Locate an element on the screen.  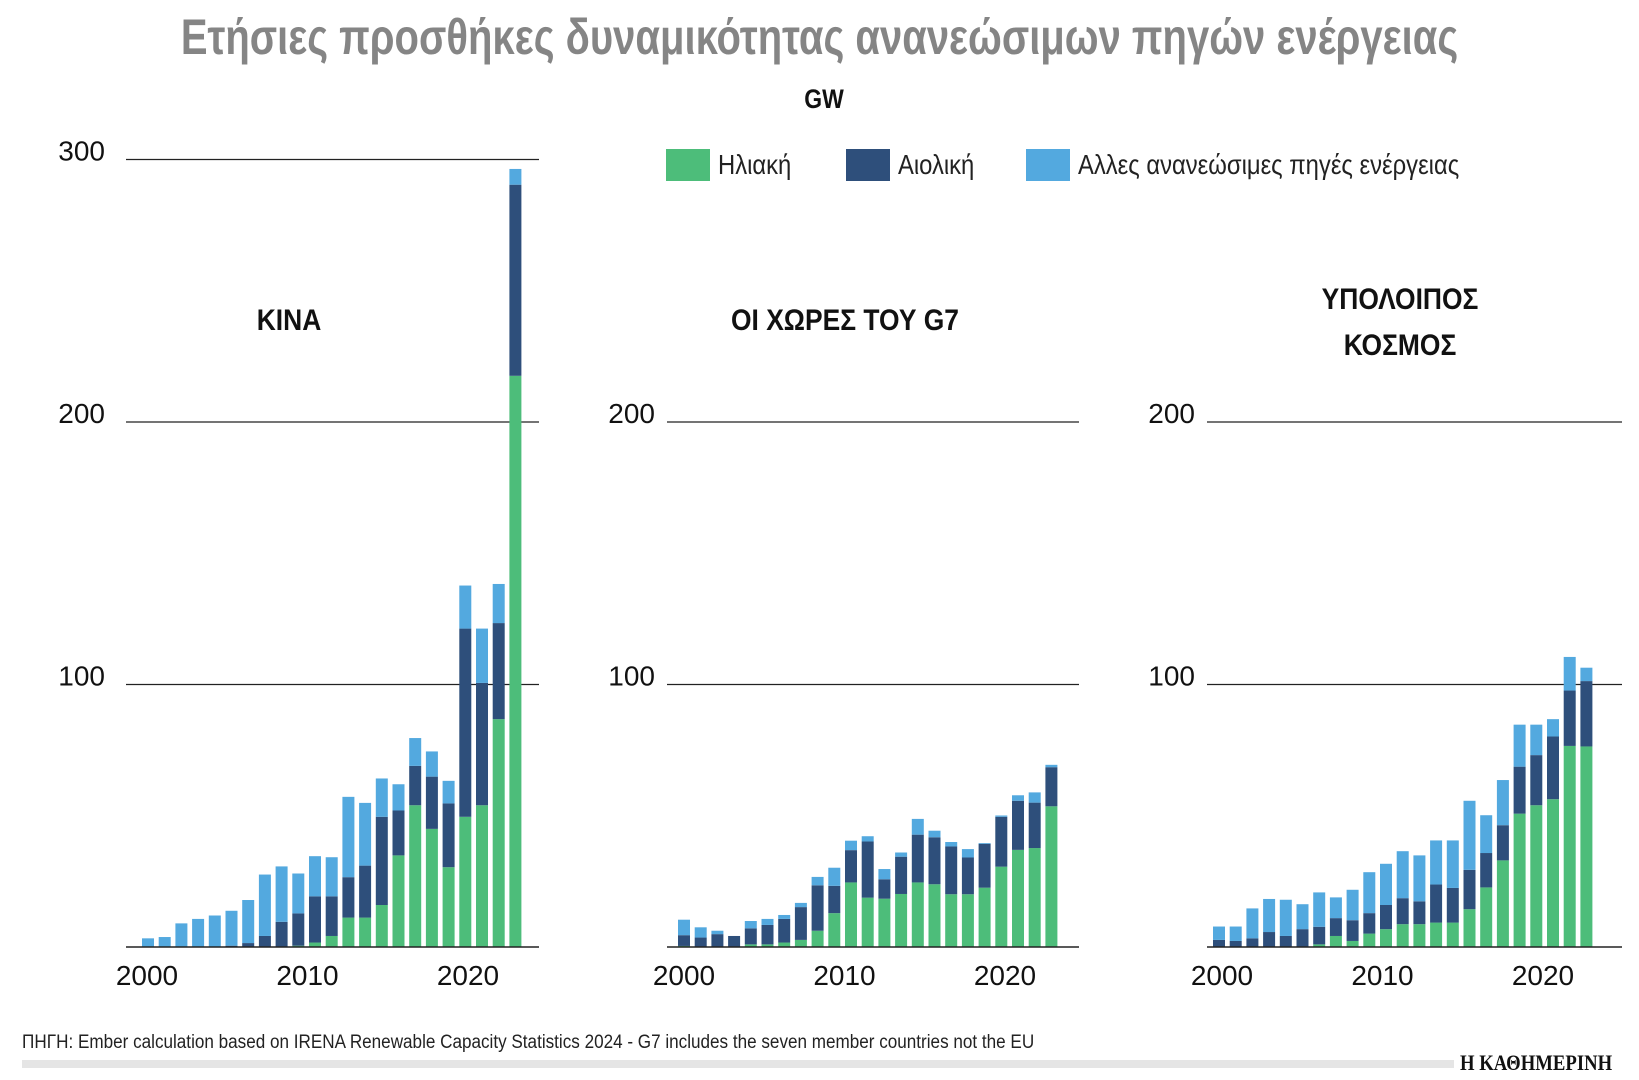
legend-item-wind: Αιολική is located at coordinates (917, 165).